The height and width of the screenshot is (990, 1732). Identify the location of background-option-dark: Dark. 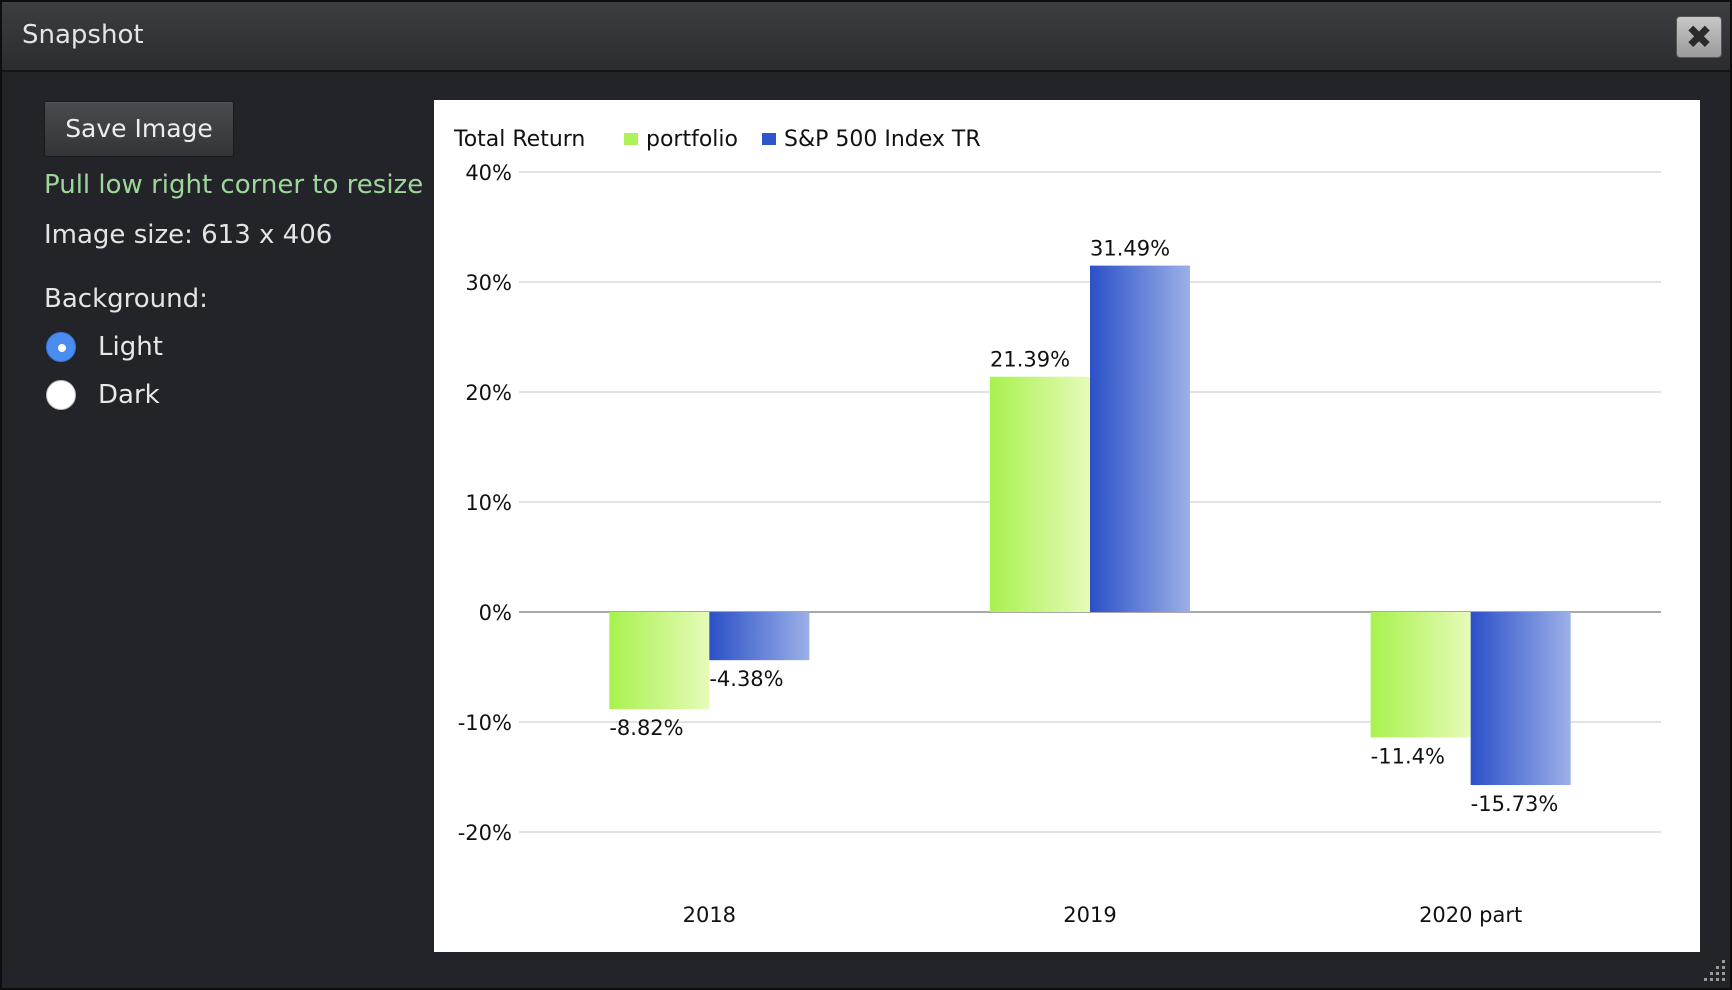
(103, 395).